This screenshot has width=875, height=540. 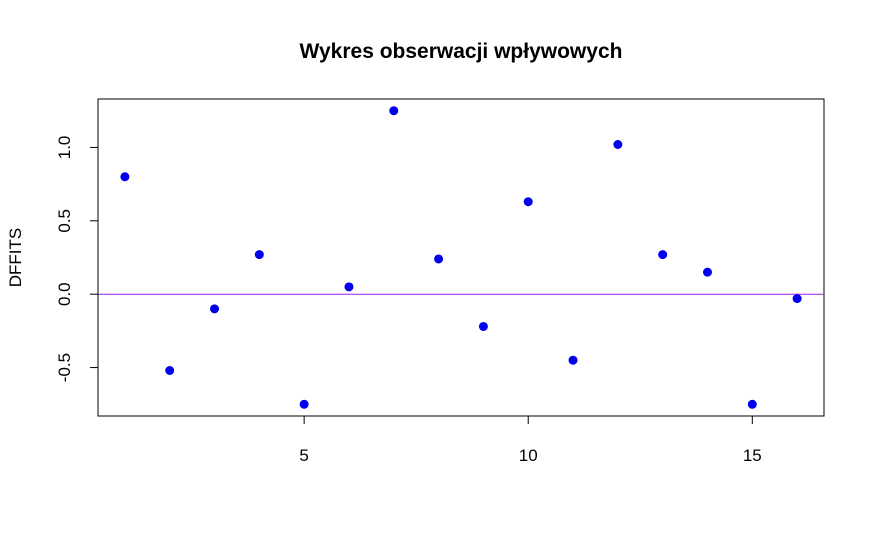 I want to click on y-axis-label: DFFITS, so click(x=15, y=258).